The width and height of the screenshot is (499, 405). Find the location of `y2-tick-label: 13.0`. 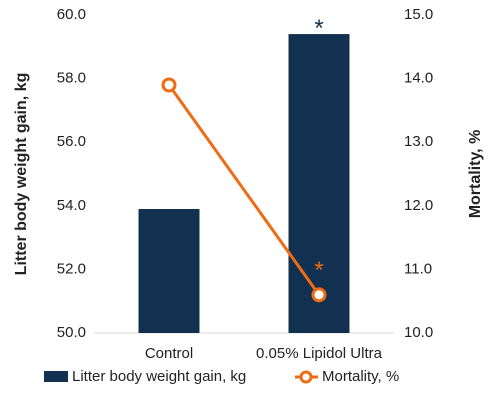

y2-tick-label: 13.0 is located at coordinates (418, 141).